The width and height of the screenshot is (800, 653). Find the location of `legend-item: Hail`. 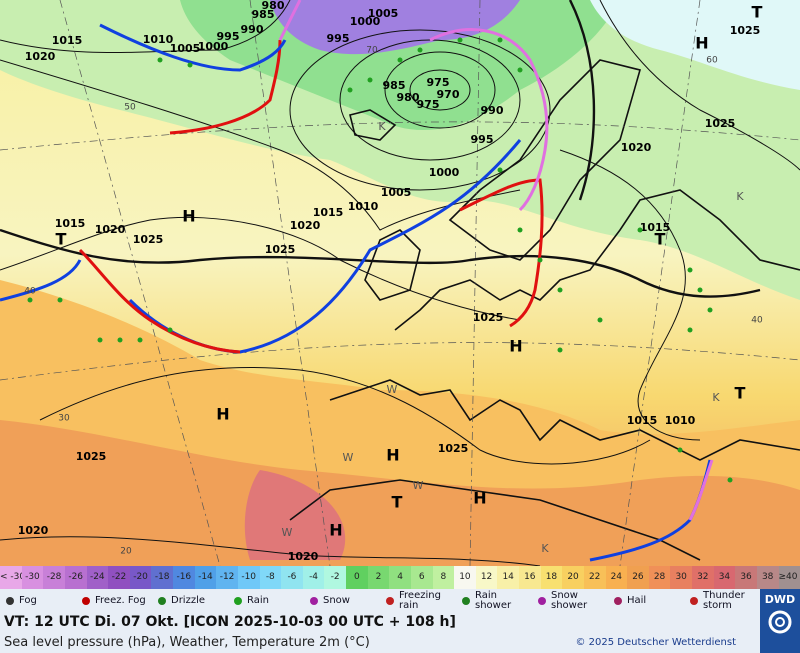

legend-item: Hail is located at coordinates (646, 601).